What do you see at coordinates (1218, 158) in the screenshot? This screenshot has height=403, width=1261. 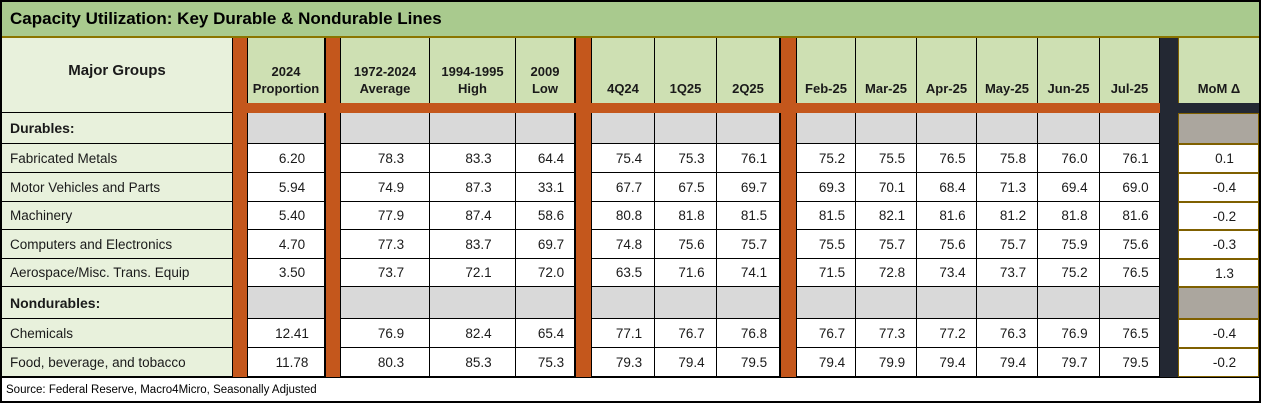 I see `mom-delta-cell: 0.1` at bounding box center [1218, 158].